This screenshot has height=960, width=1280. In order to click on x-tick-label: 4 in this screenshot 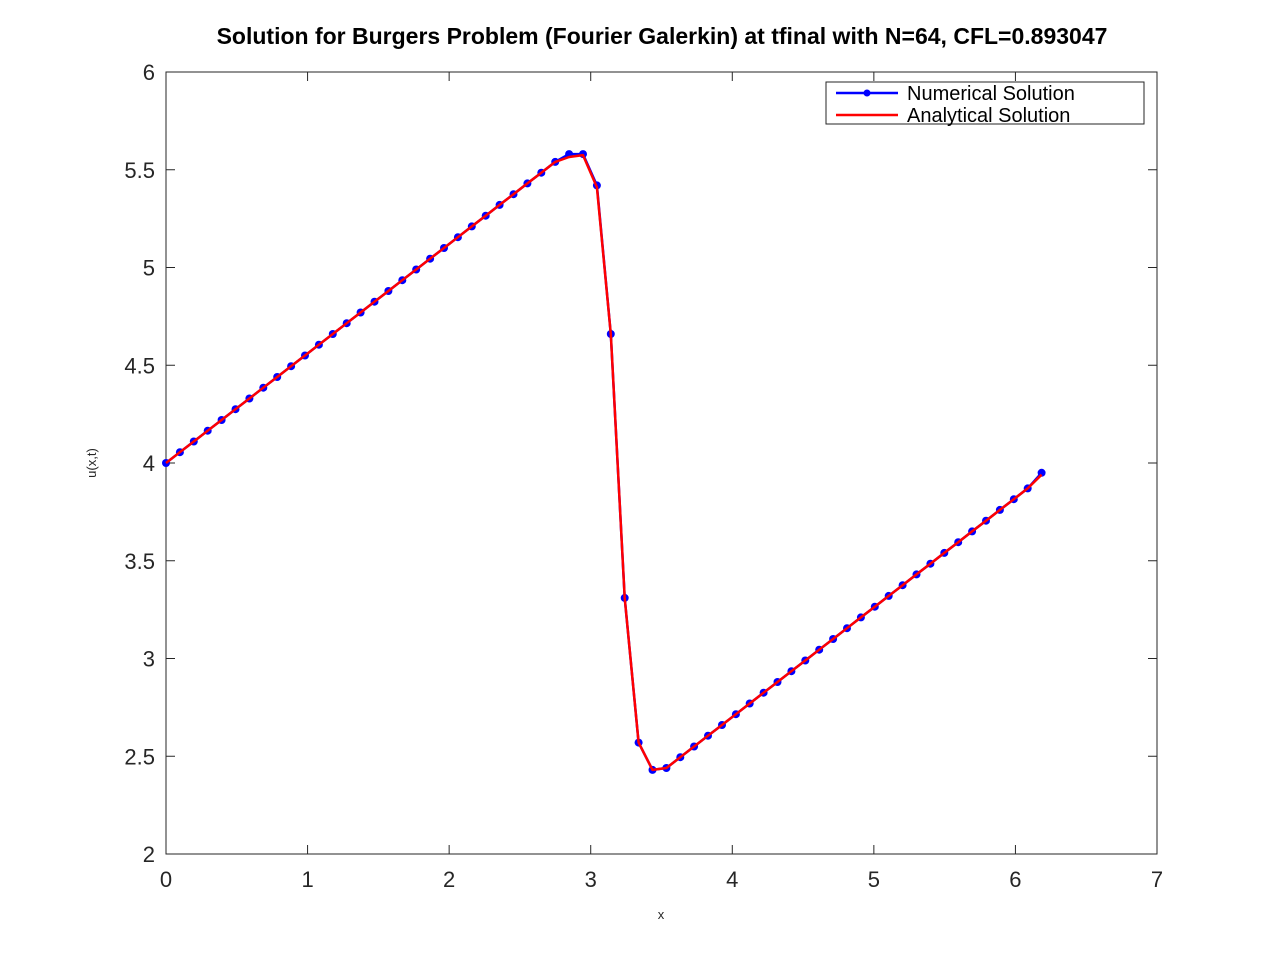, I will do `click(732, 879)`.